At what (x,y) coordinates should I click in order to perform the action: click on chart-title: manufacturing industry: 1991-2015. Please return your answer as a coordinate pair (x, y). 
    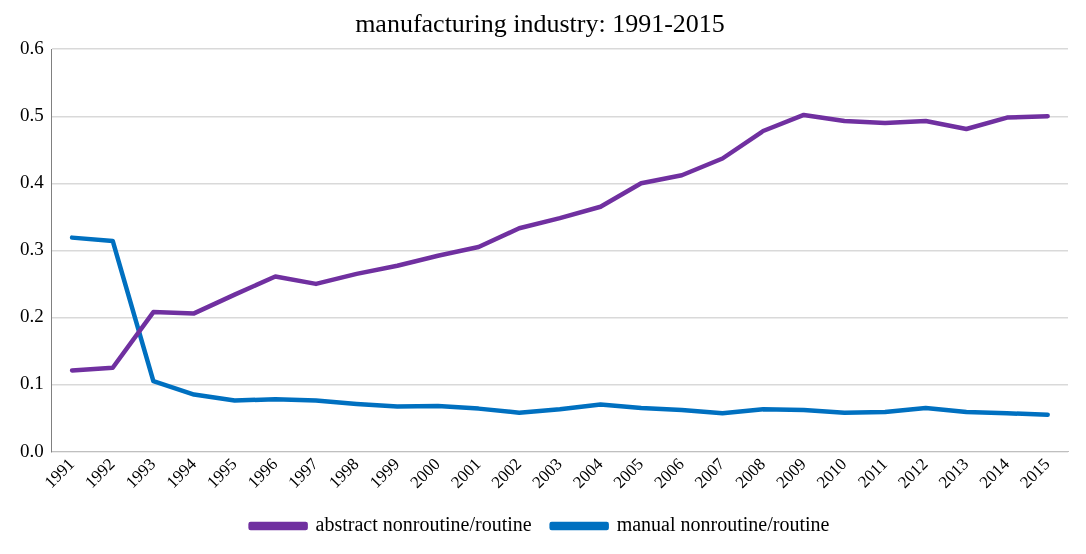
    Looking at the image, I should click on (540, 24).